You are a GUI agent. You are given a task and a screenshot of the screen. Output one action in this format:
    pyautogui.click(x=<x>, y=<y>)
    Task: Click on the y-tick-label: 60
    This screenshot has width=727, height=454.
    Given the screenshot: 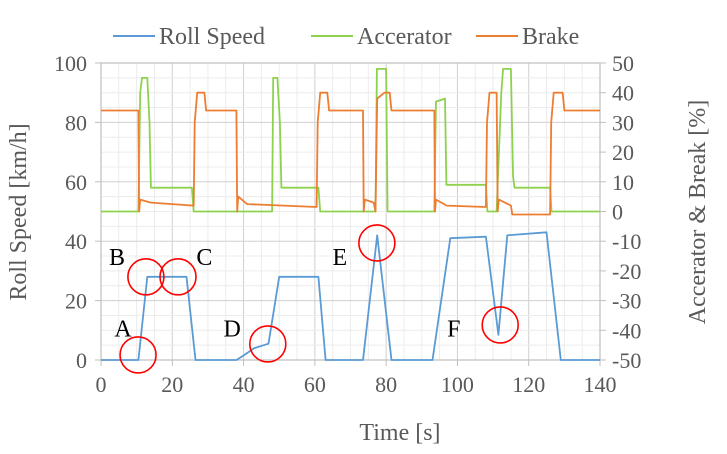 What is the action you would take?
    pyautogui.click(x=76, y=182)
    